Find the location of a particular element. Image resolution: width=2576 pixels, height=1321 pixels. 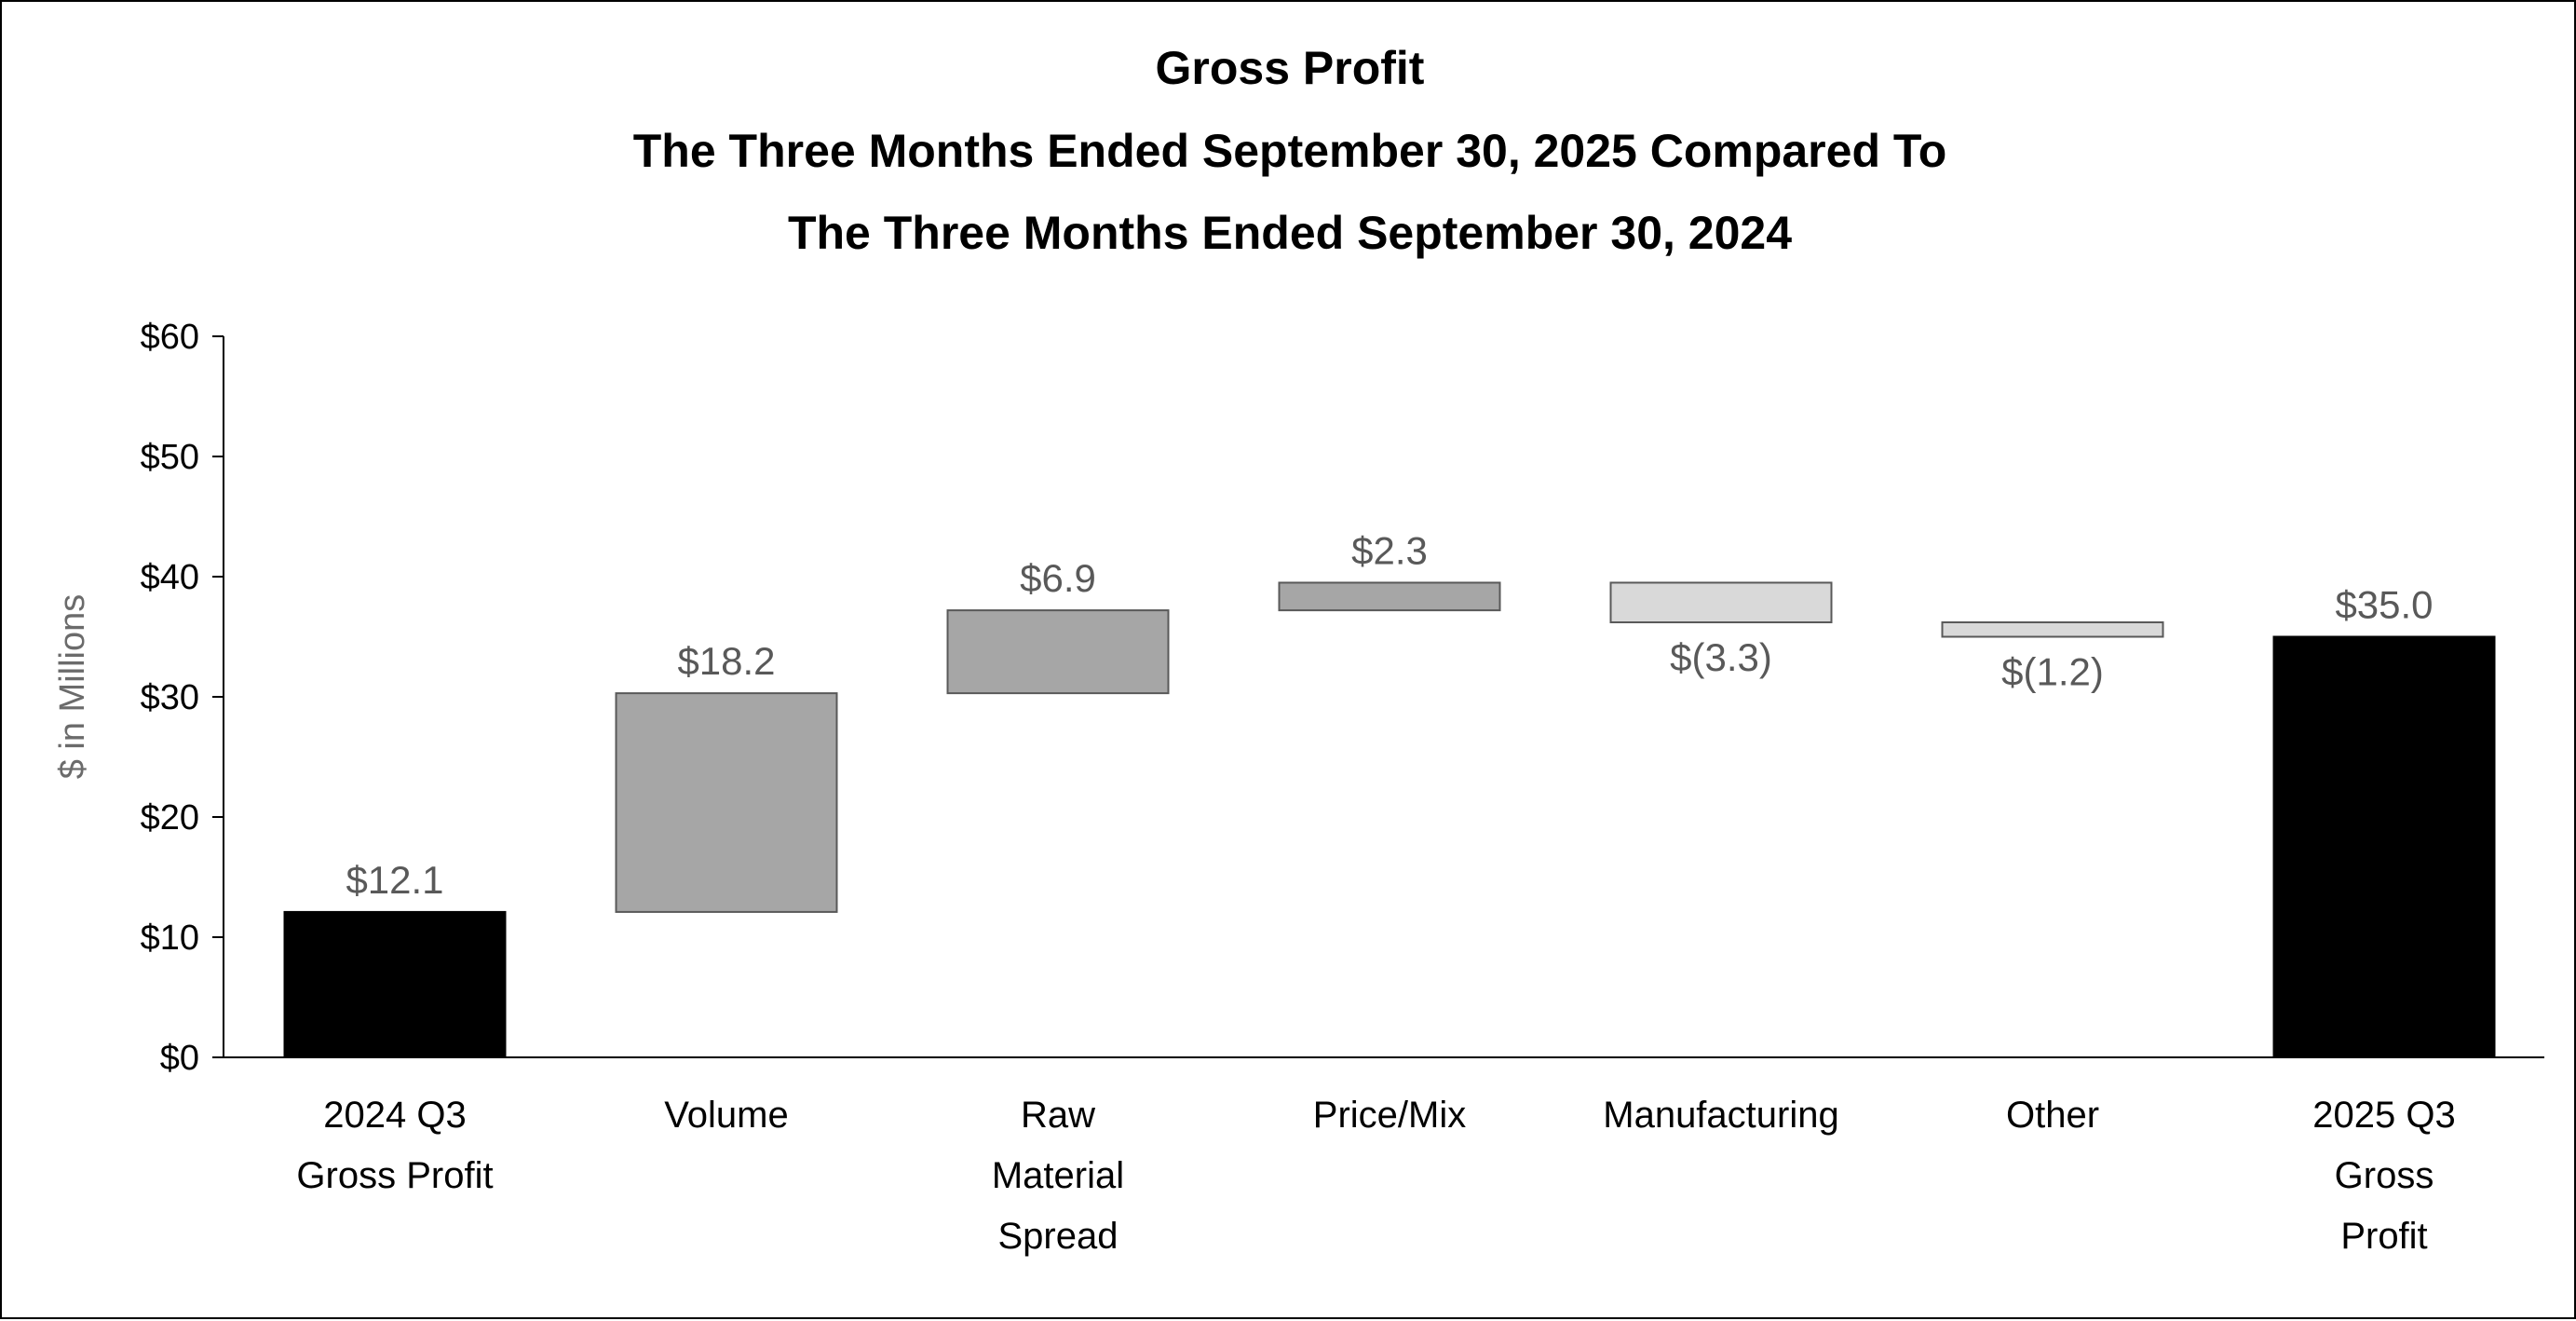

y-tick-label: $30 is located at coordinates (170, 698).